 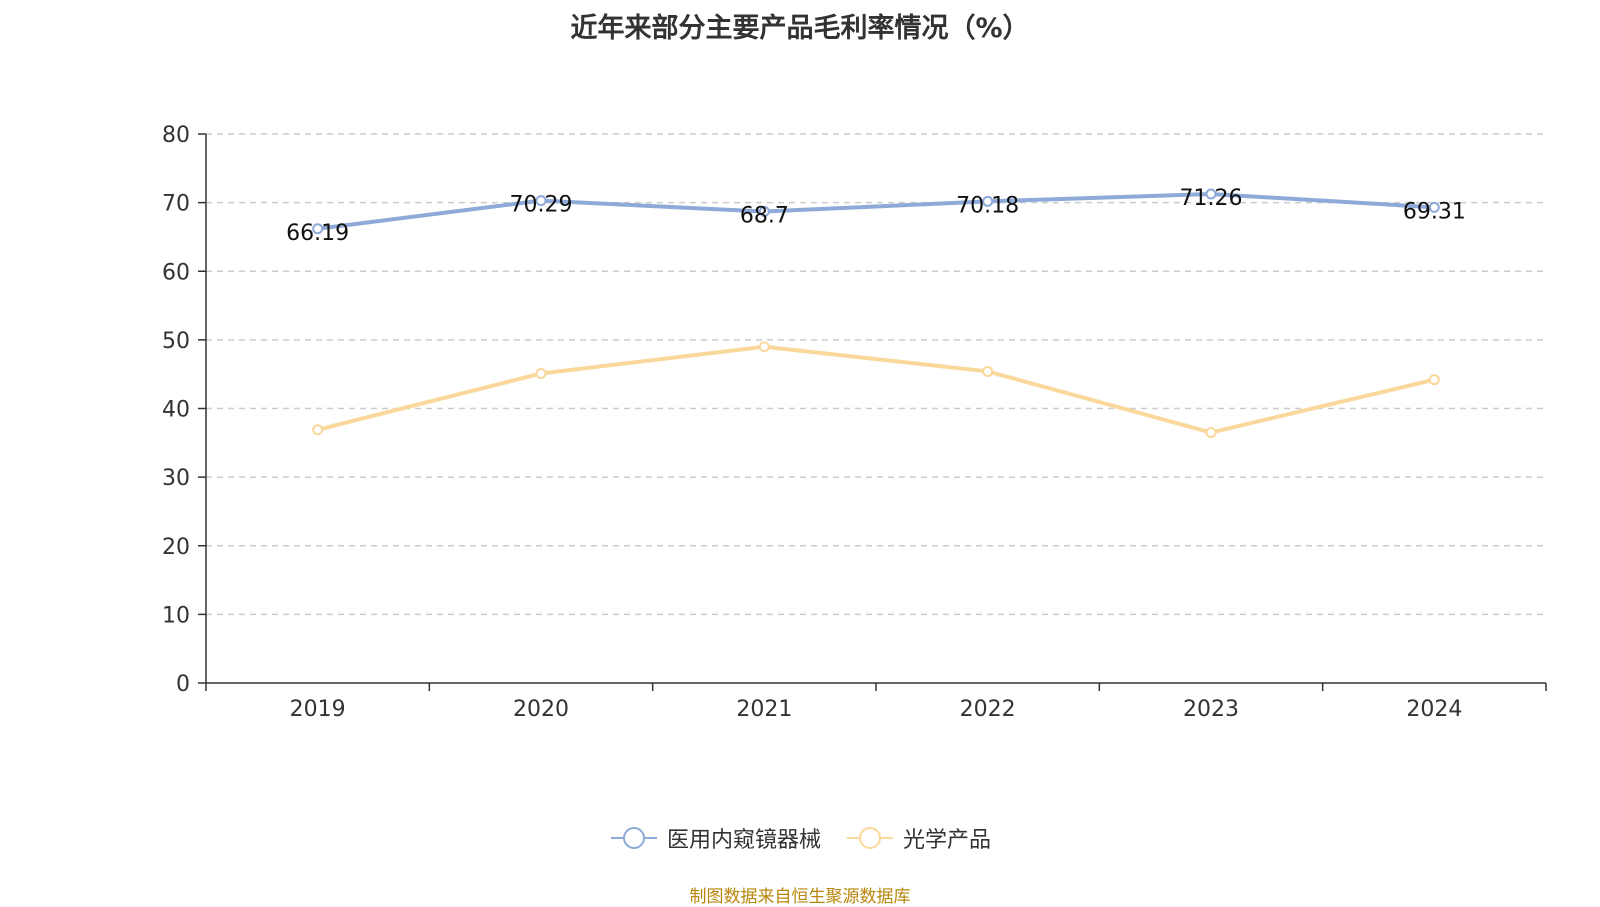 I want to click on x-tick-label: 2023, so click(x=1211, y=709).